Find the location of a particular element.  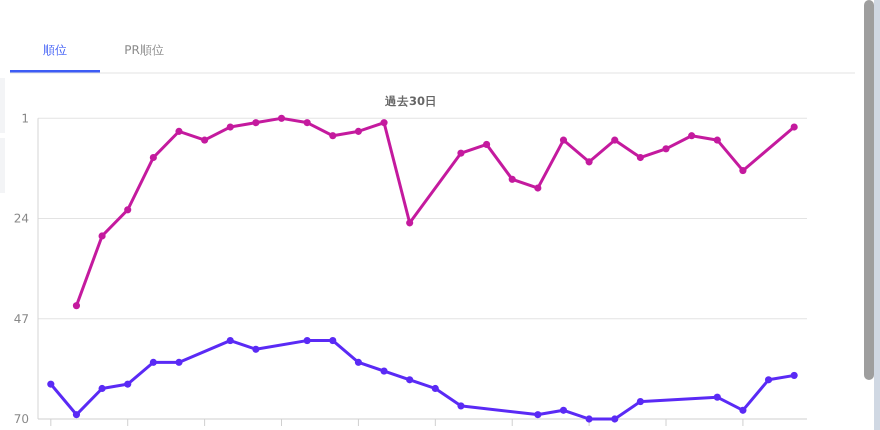

text: PR順位 is located at coordinates (144, 50).